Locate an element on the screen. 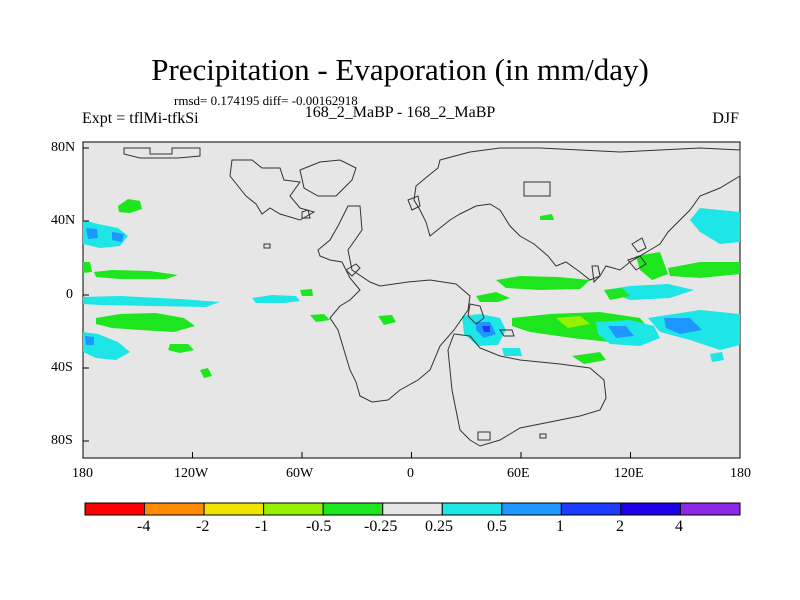 The height and width of the screenshot is (600, 800). legend-label: -0.25 is located at coordinates (381, 526).